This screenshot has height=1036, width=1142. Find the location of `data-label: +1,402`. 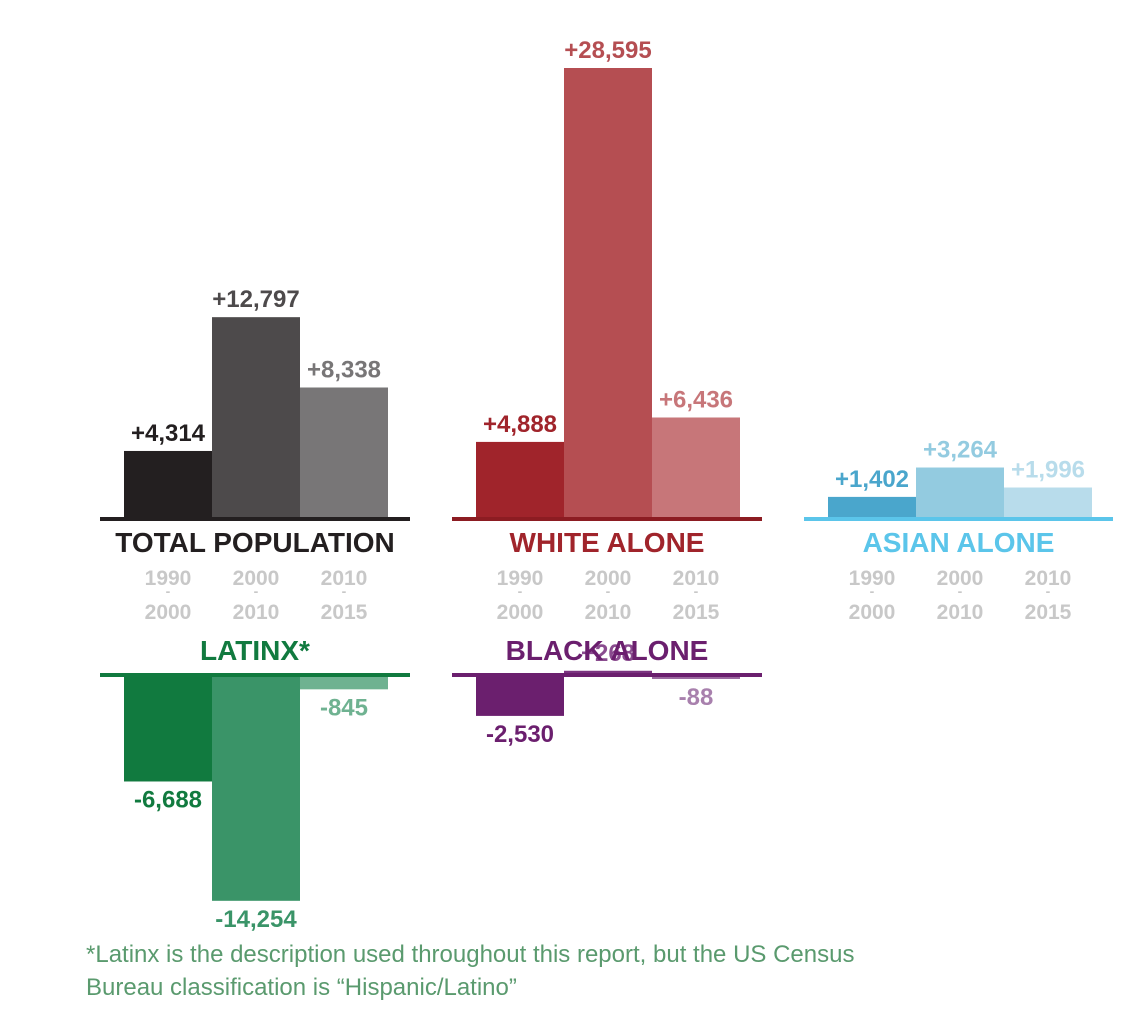

data-label: +1,402 is located at coordinates (872, 479).